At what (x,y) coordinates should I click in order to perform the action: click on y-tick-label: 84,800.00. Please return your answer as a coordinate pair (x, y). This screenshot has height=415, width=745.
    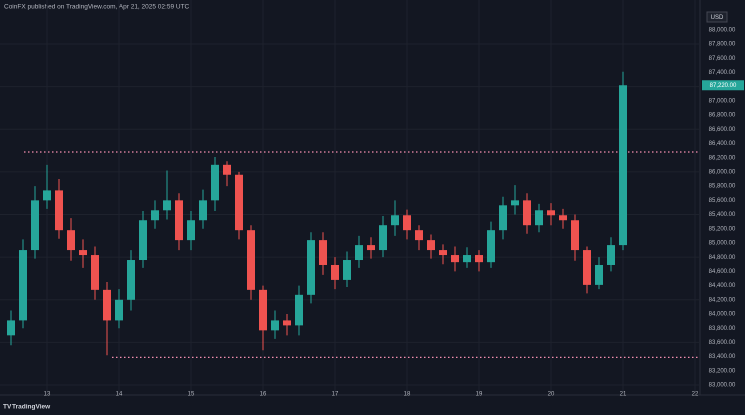
    Looking at the image, I should click on (722, 258).